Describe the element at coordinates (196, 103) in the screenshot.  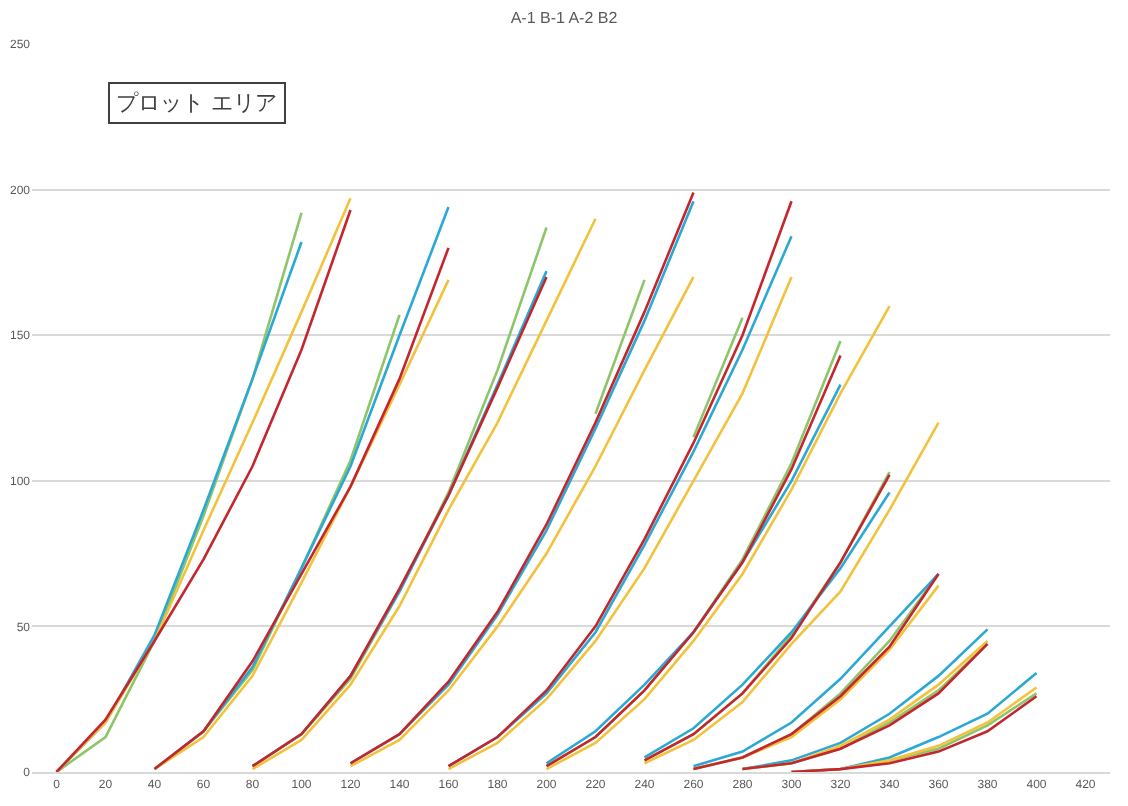
I see `annotation: プロット エリア` at that location.